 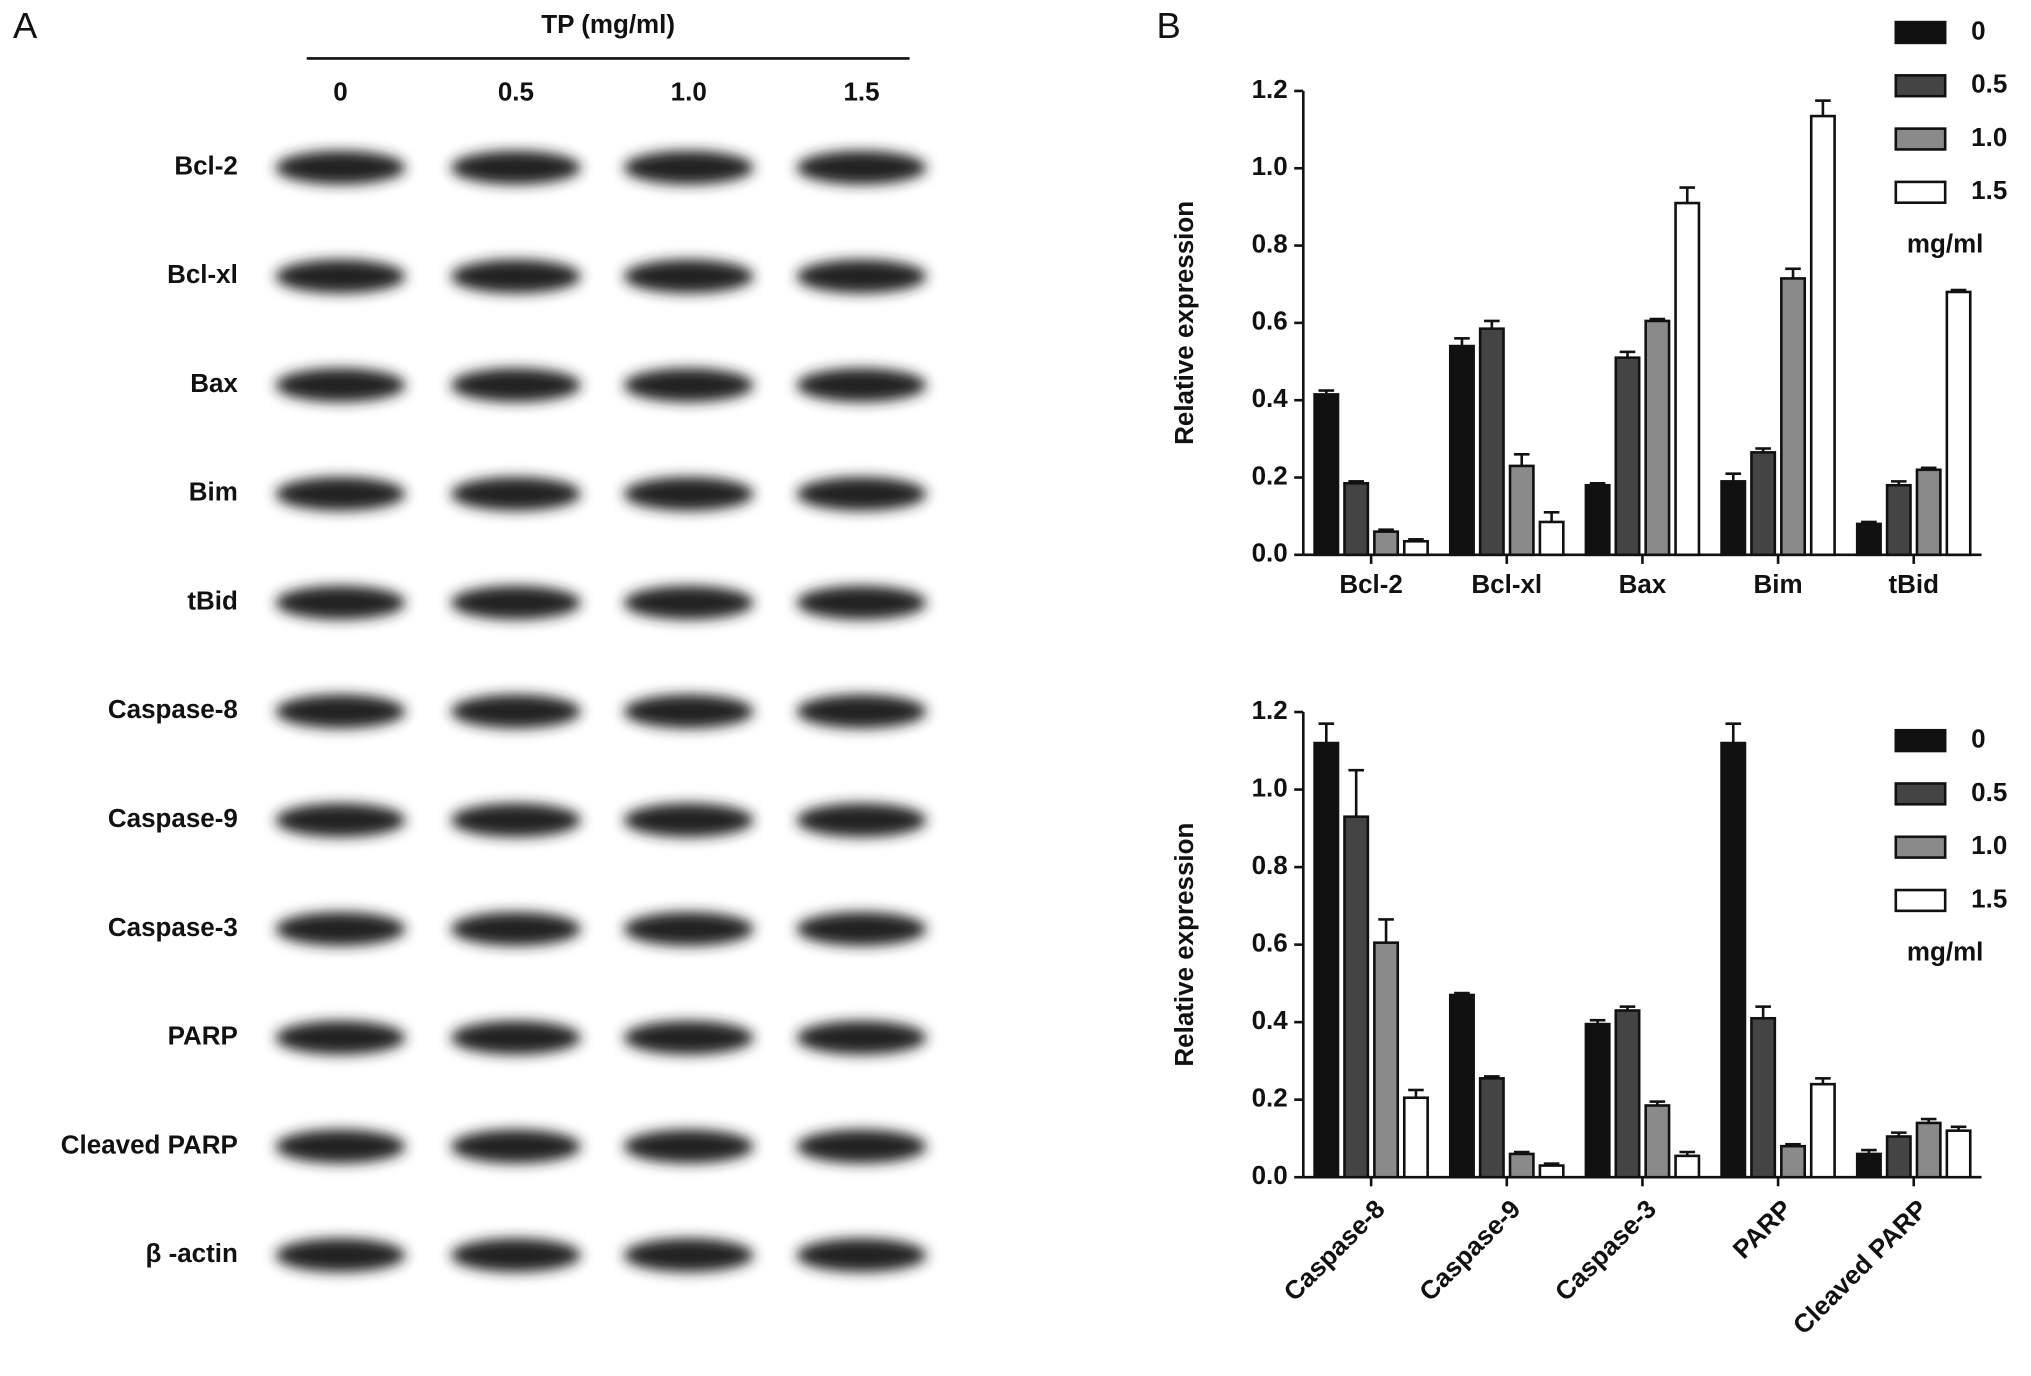 I want to click on row-label: Bax, so click(x=214, y=383).